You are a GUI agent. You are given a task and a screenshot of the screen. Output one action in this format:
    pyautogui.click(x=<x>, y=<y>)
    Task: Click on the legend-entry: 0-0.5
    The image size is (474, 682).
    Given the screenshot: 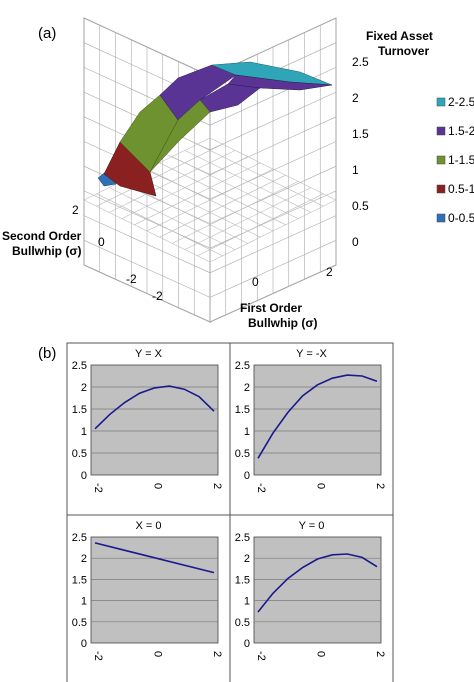 What is the action you would take?
    pyautogui.click(x=461, y=218)
    